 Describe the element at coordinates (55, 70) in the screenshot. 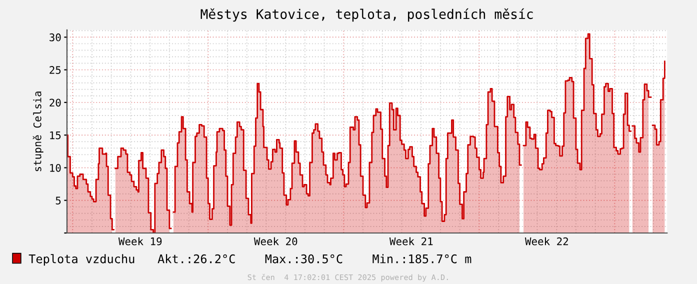

I see `y-tick-label: 25` at that location.